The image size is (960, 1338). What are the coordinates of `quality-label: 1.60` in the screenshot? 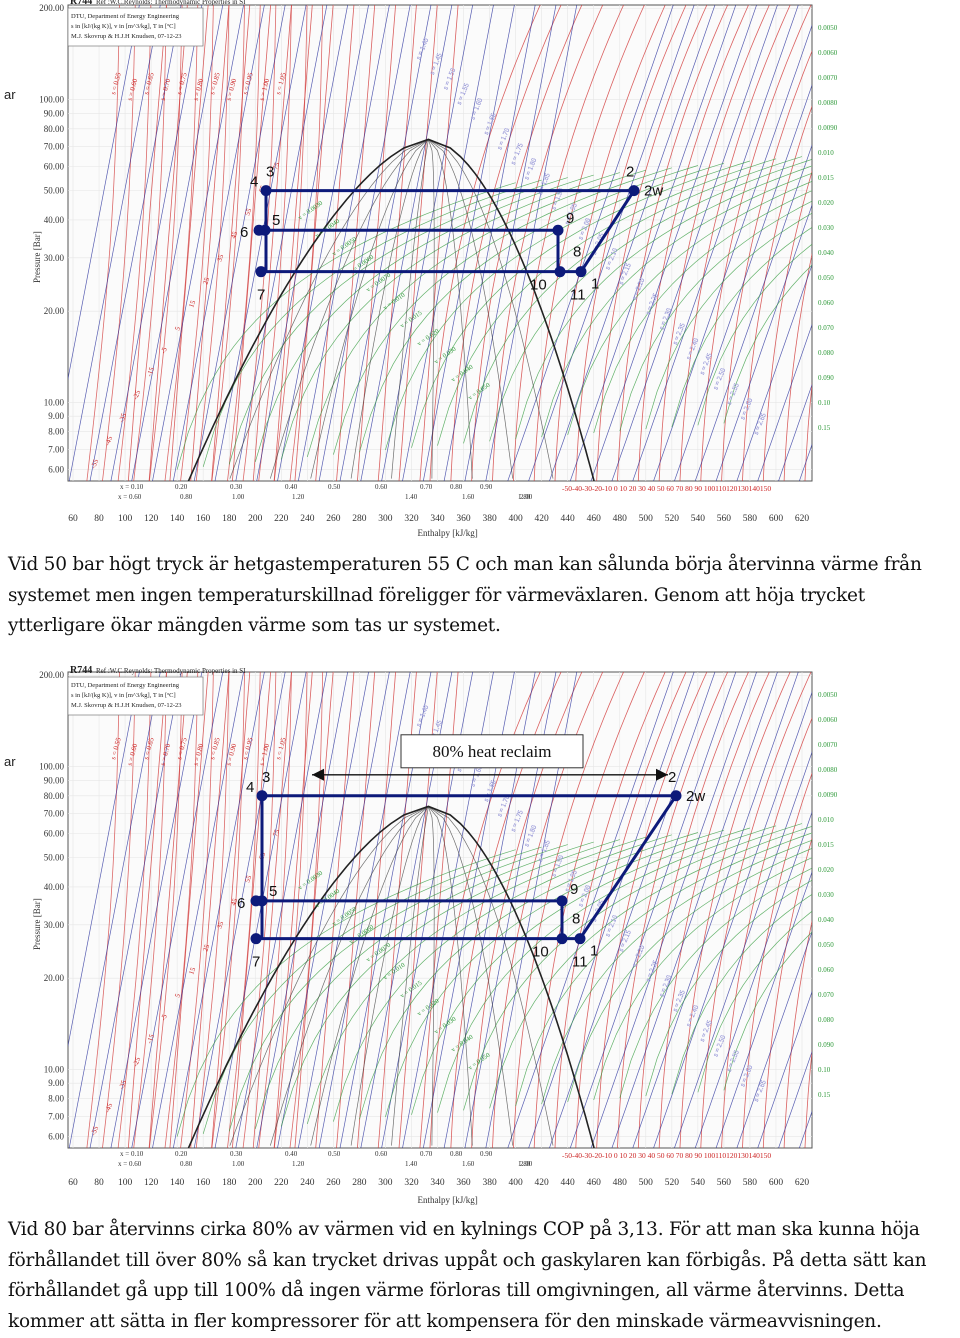 It's located at (468, 497).